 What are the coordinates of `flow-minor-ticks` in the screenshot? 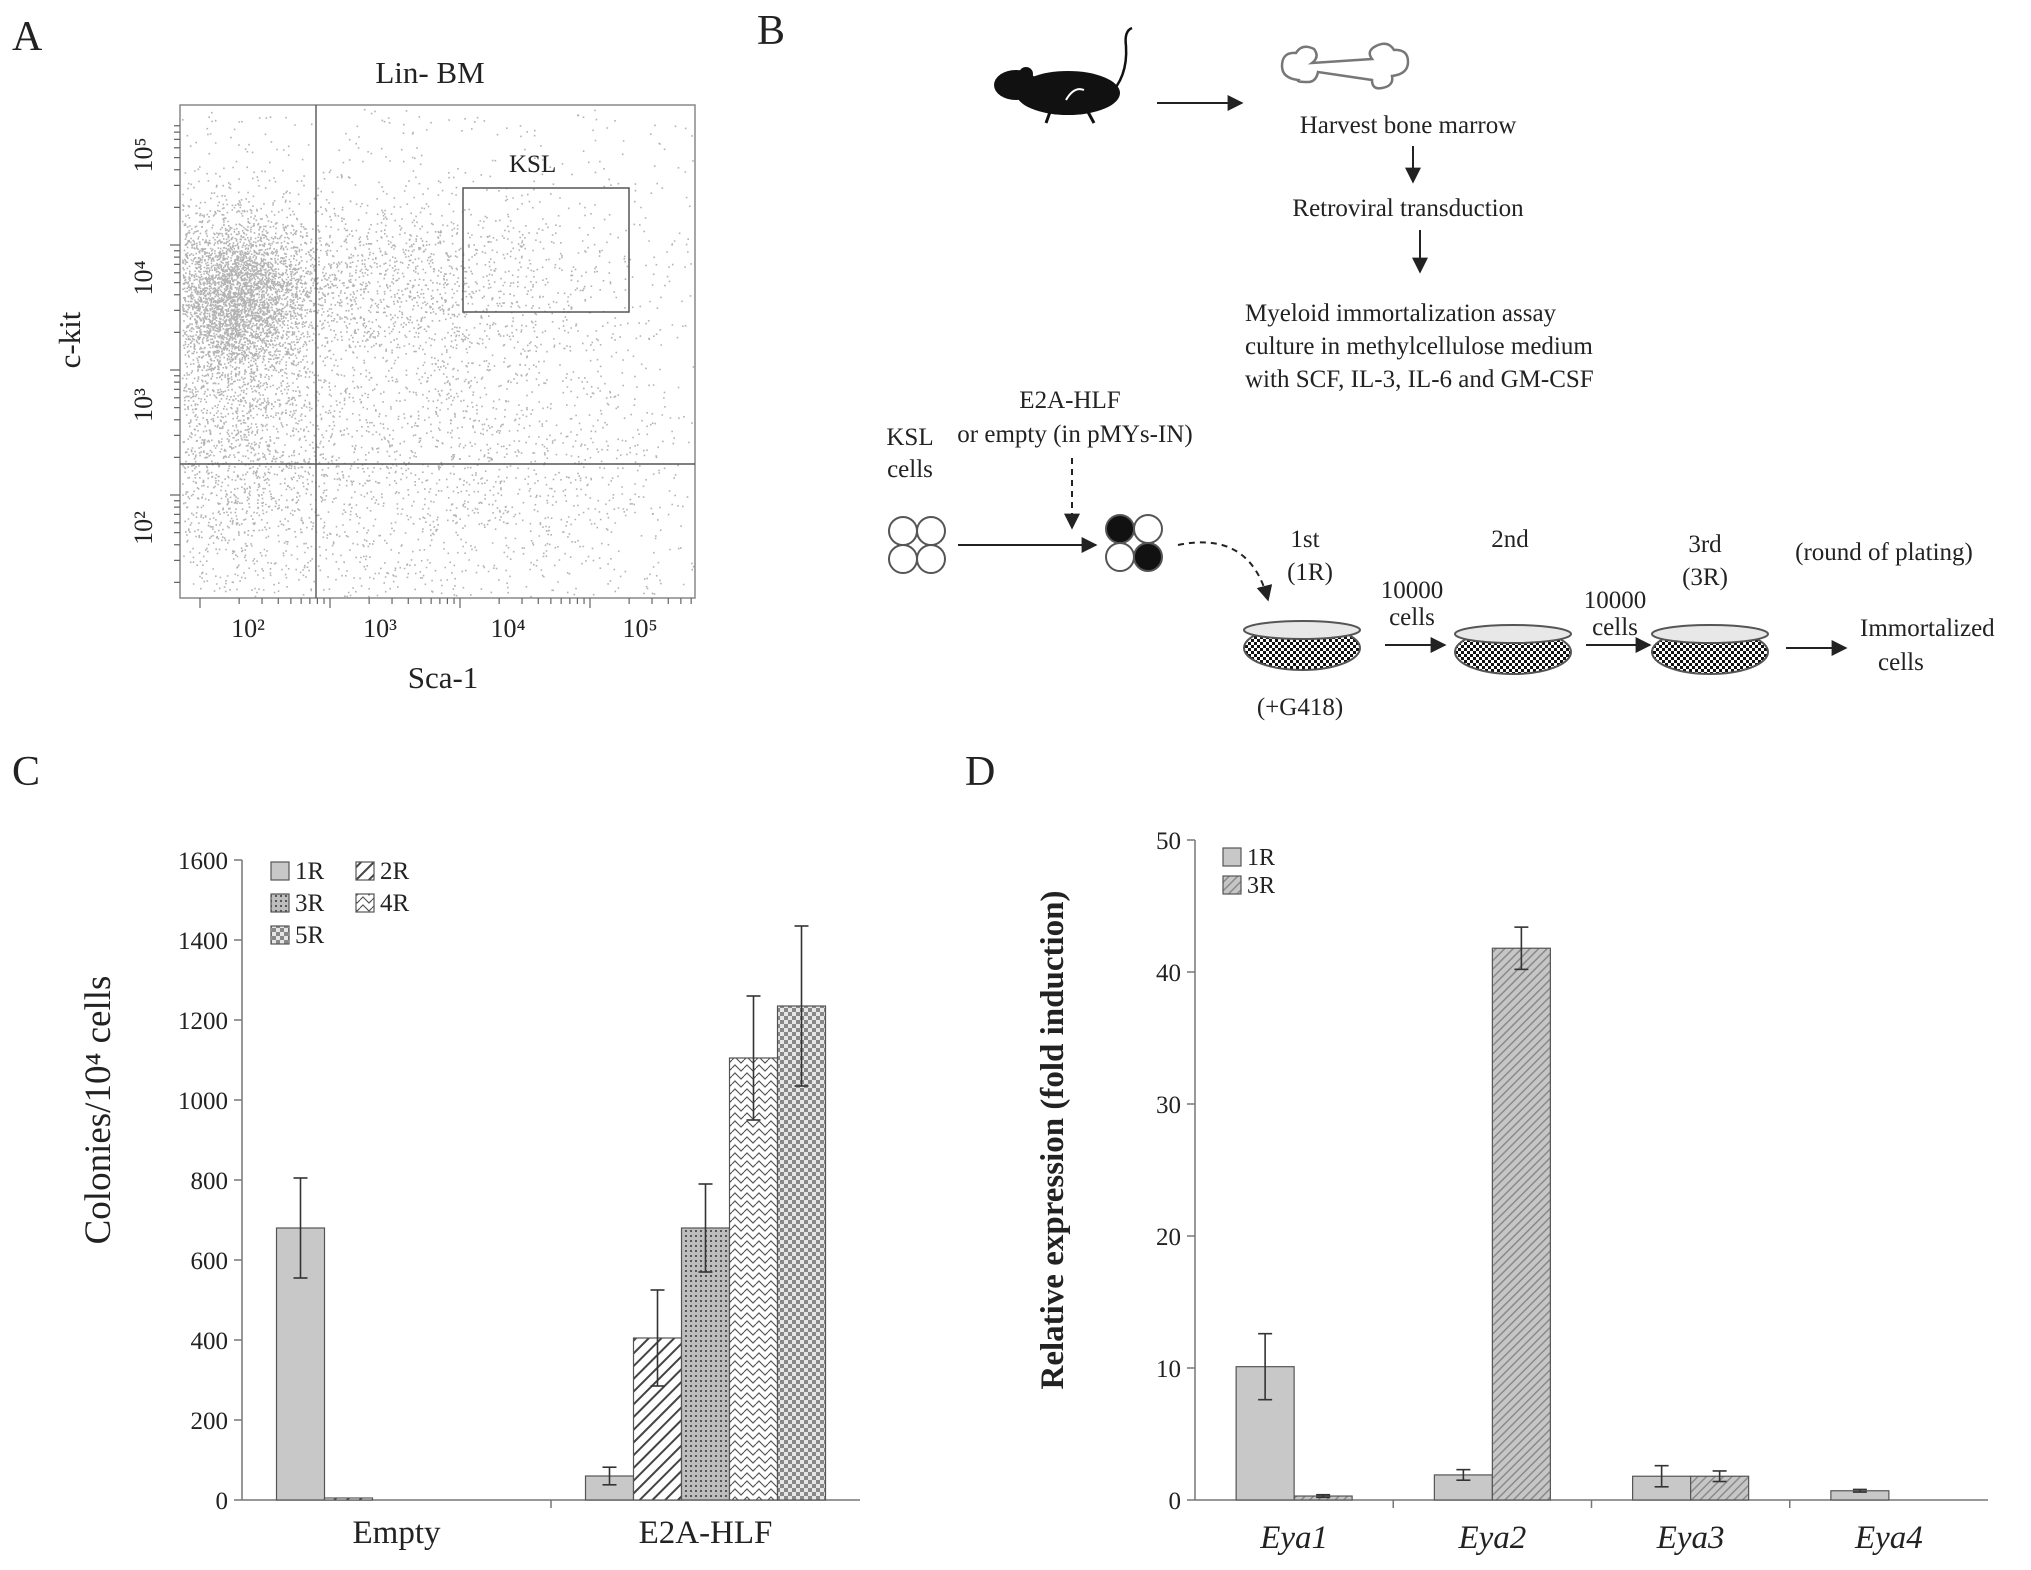 It's located at (431, 366).